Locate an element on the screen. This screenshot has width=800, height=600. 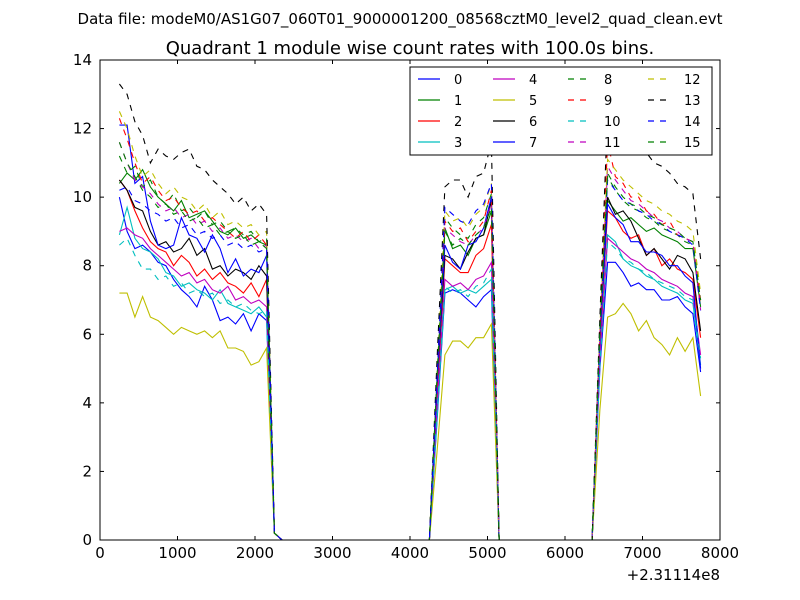
legend-label-12: 12 is located at coordinates (692, 80).